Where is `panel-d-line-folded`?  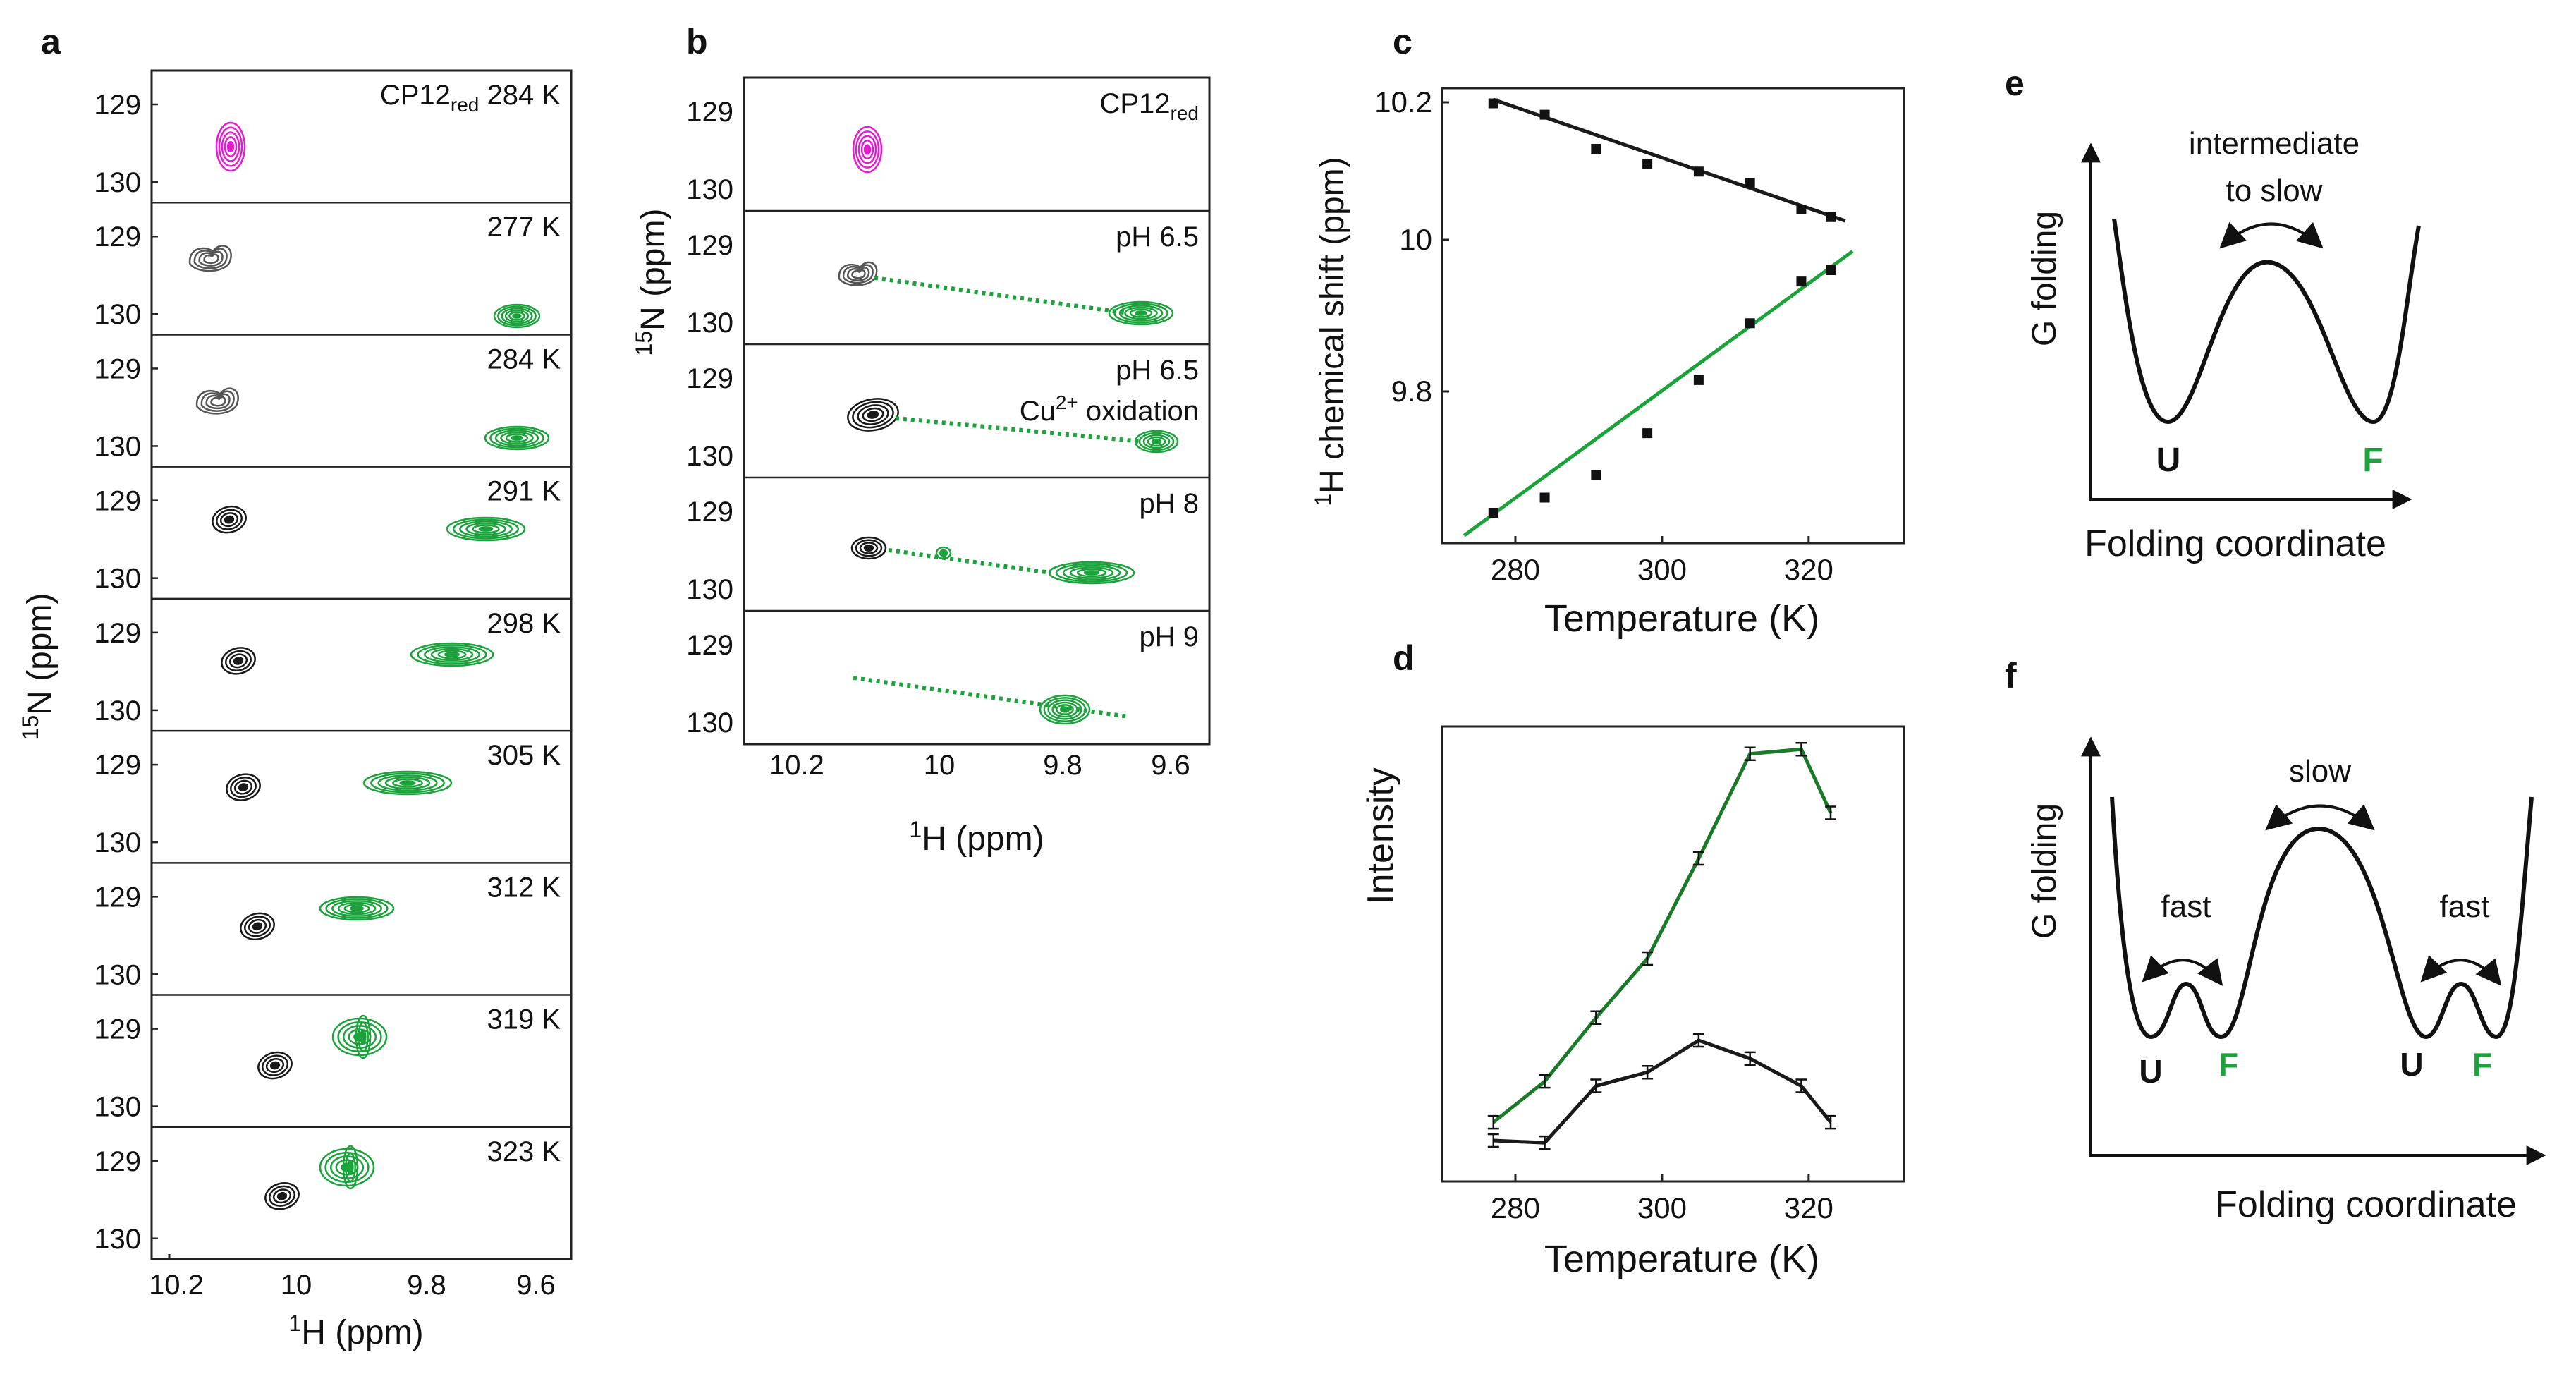
panel-d-line-folded is located at coordinates (1662, 936).